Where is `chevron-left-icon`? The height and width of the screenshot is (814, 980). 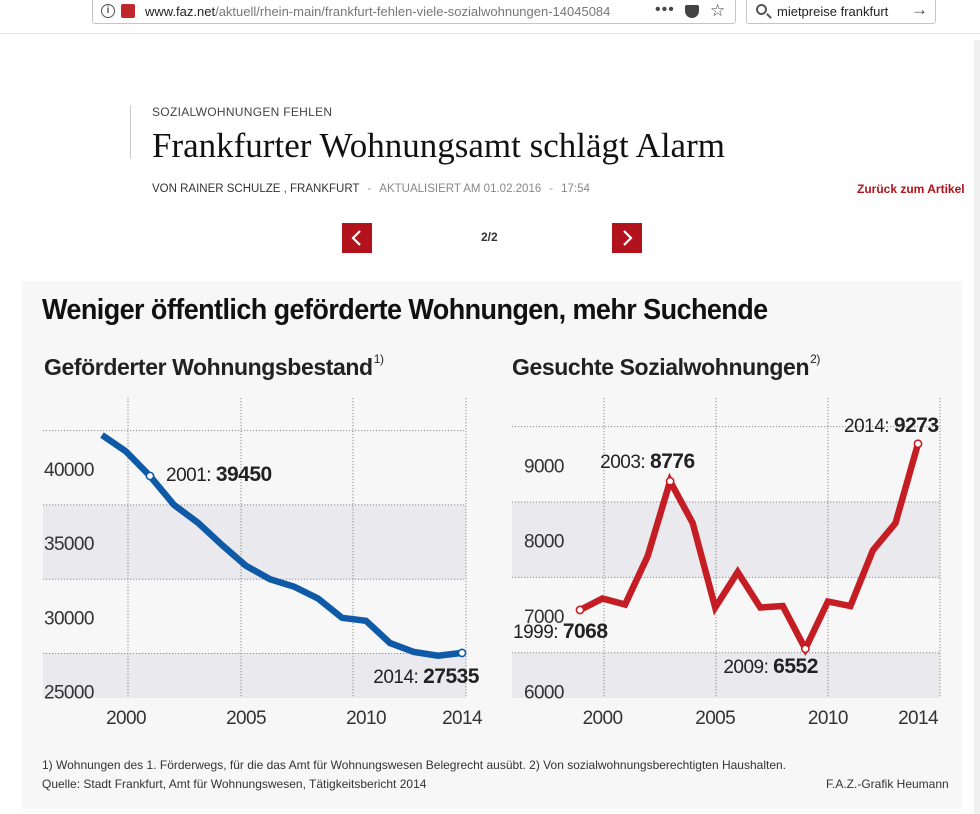 chevron-left-icon is located at coordinates (356, 238).